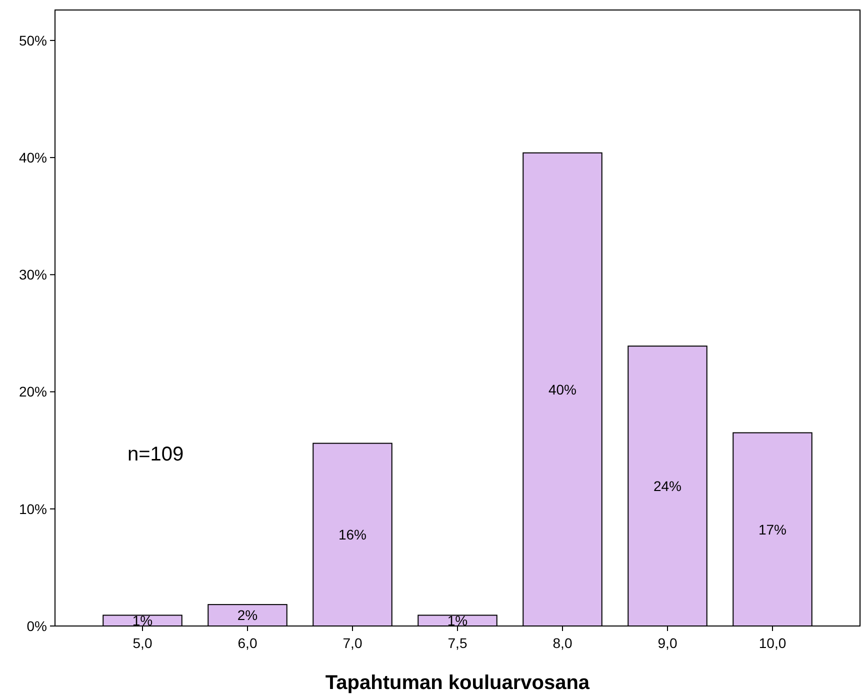 Image resolution: width=861 pixels, height=696 pixels. Describe the element at coordinates (32, 392) in the screenshot. I see `y-tick-label: 20%` at that location.